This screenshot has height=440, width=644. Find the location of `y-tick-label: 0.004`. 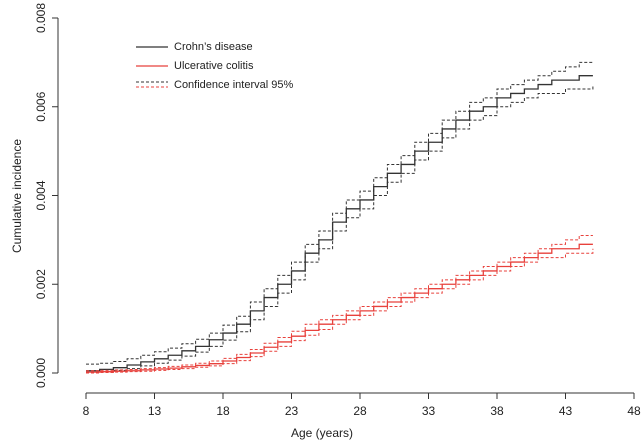

y-tick-label: 0.004 is located at coordinates (41, 195).